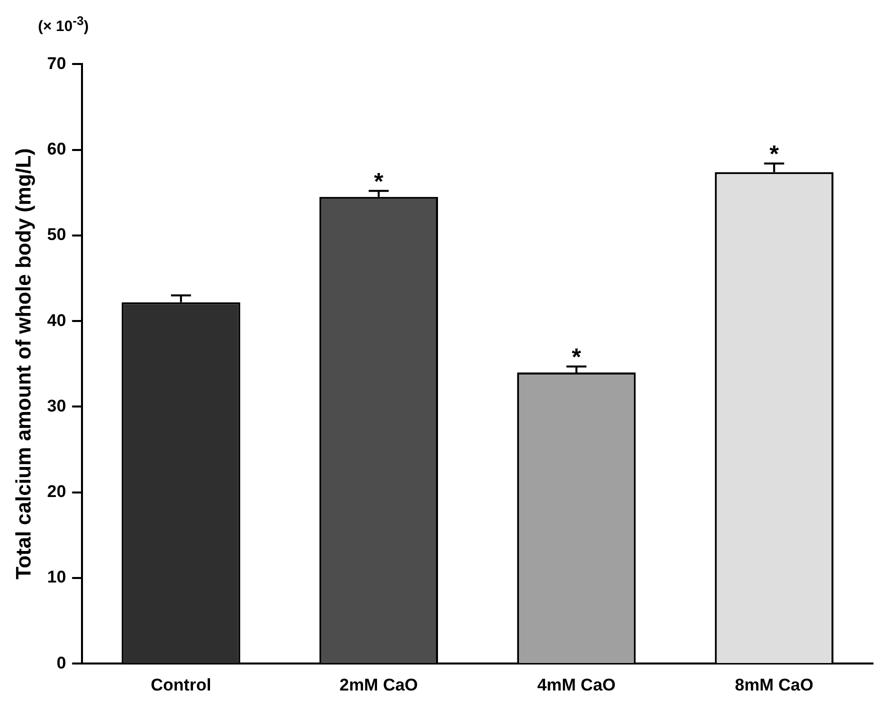 This screenshot has width=891, height=715. Describe the element at coordinates (56, 406) in the screenshot. I see `y-tick-label: 30` at that location.